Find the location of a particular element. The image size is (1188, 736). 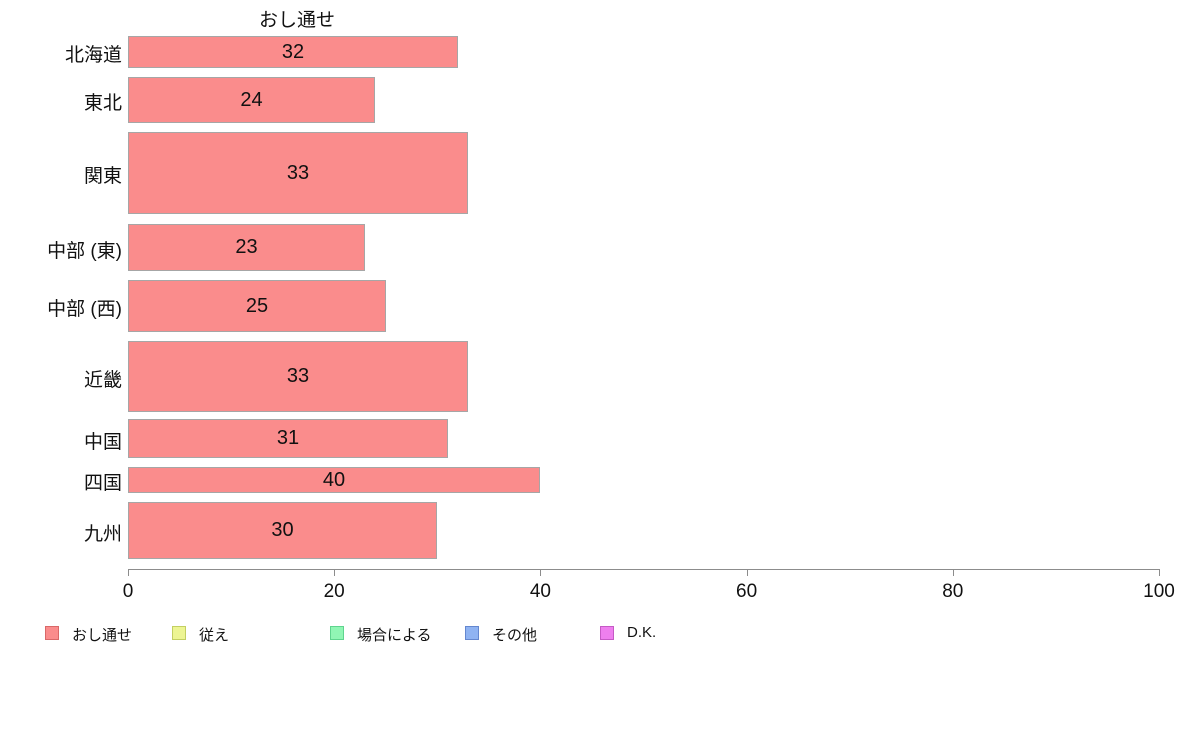

legend-label: D.K. is located at coordinates (642, 632).